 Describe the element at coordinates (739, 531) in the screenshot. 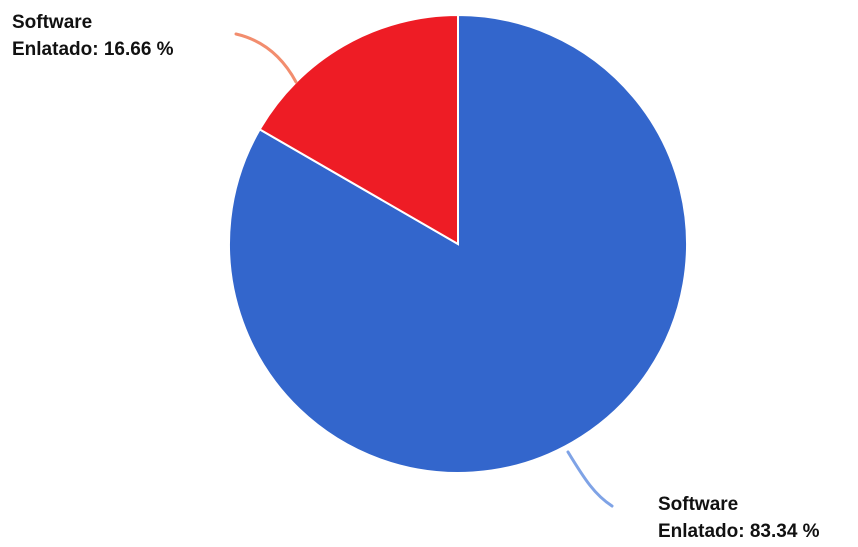

I see `slice-label-large-line2: Enlatado: 83.34 %` at that location.